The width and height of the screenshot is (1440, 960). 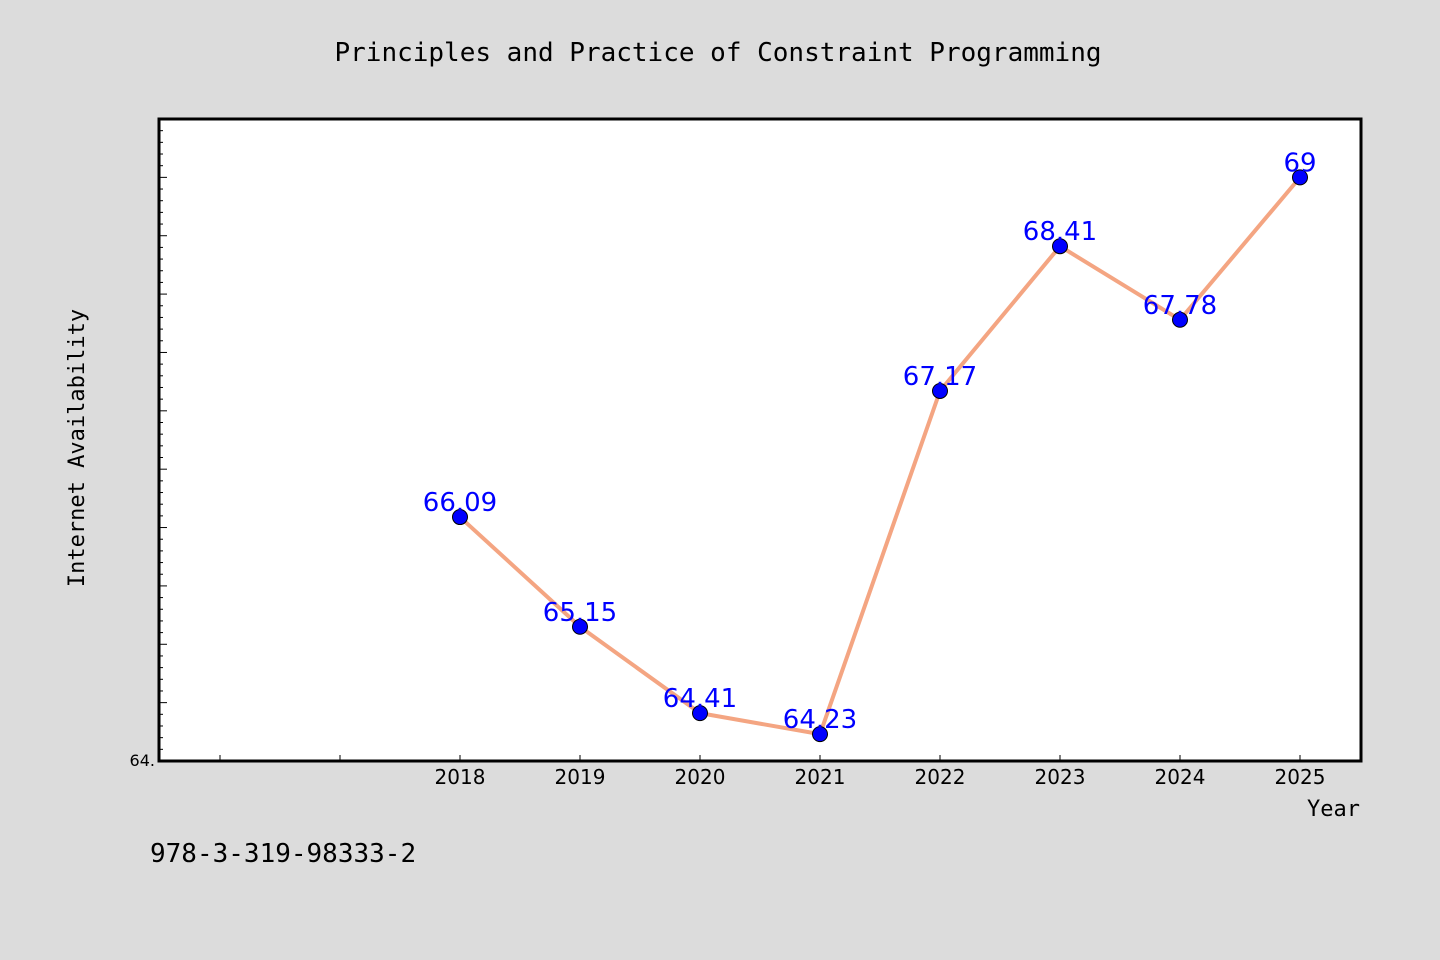 I want to click on data-label: 68.41, so click(x=1060, y=232).